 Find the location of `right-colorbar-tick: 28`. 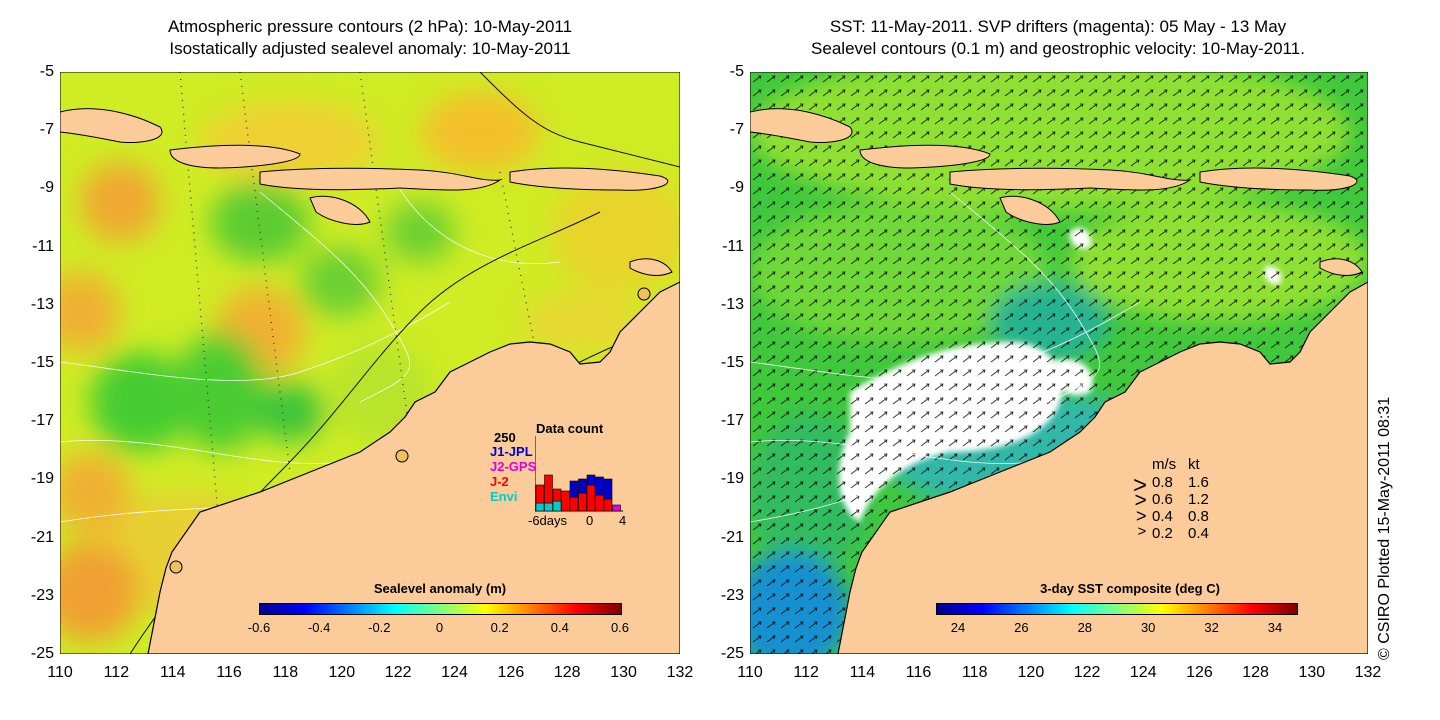

right-colorbar-tick: 28 is located at coordinates (1085, 627).